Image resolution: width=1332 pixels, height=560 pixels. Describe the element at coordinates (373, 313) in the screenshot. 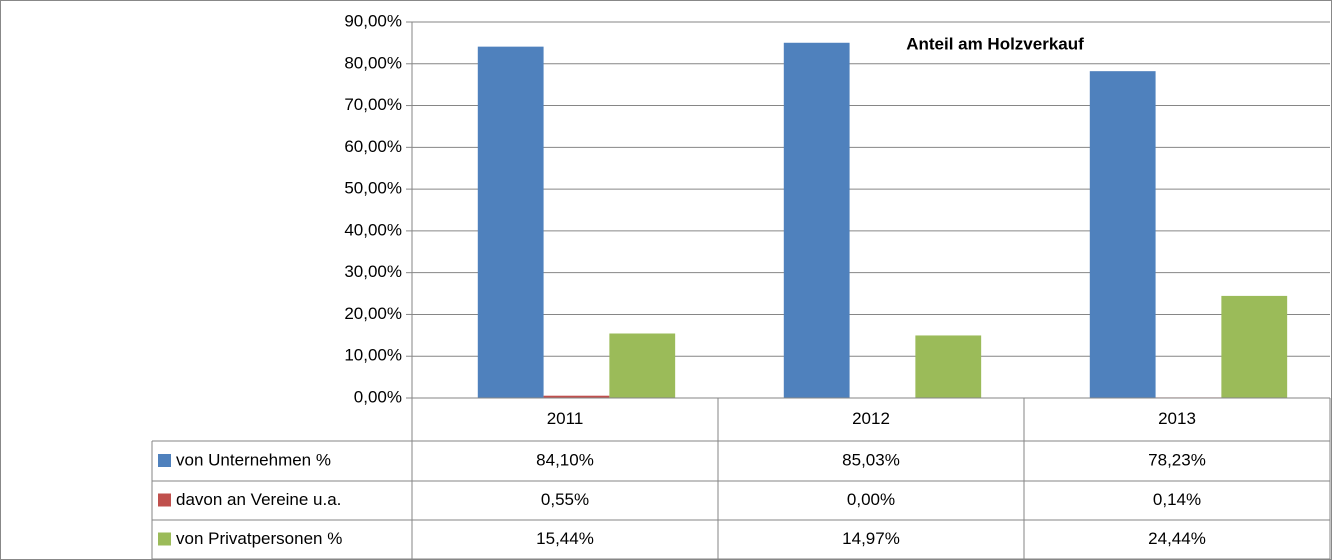

I see `y-tick-label: 20,00%` at that location.